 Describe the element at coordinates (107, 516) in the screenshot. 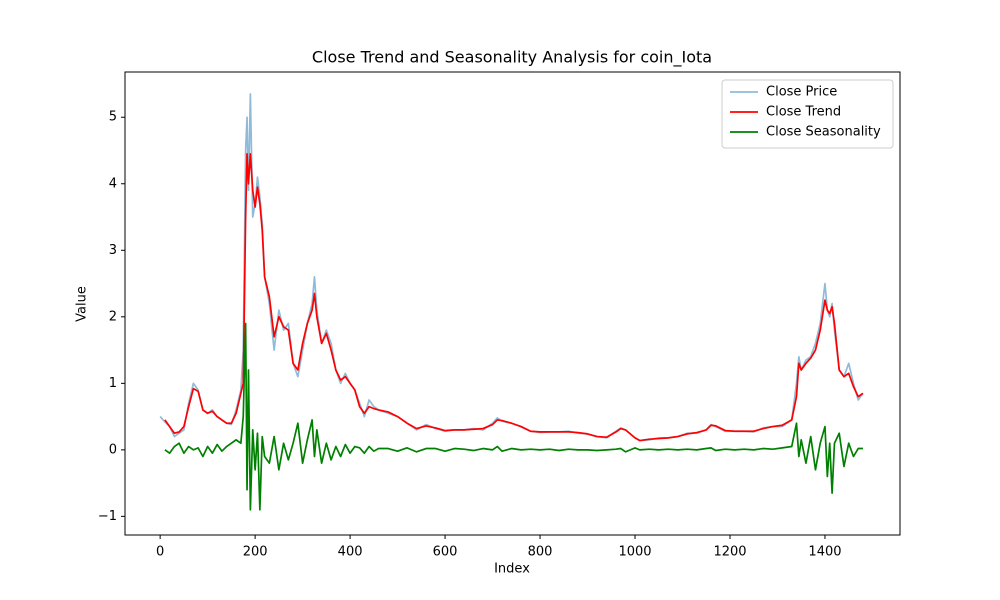

I see `y-tick-label: −1` at that location.